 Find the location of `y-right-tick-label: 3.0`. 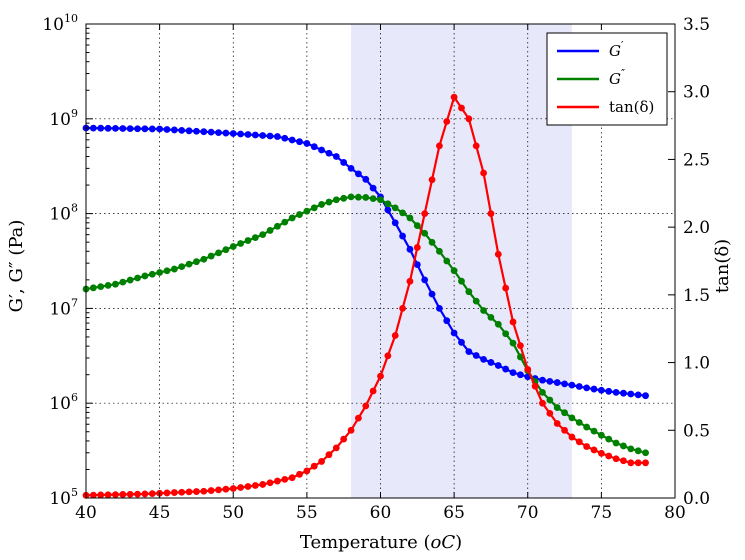

y-right-tick-label: 3.0 is located at coordinates (696, 93).